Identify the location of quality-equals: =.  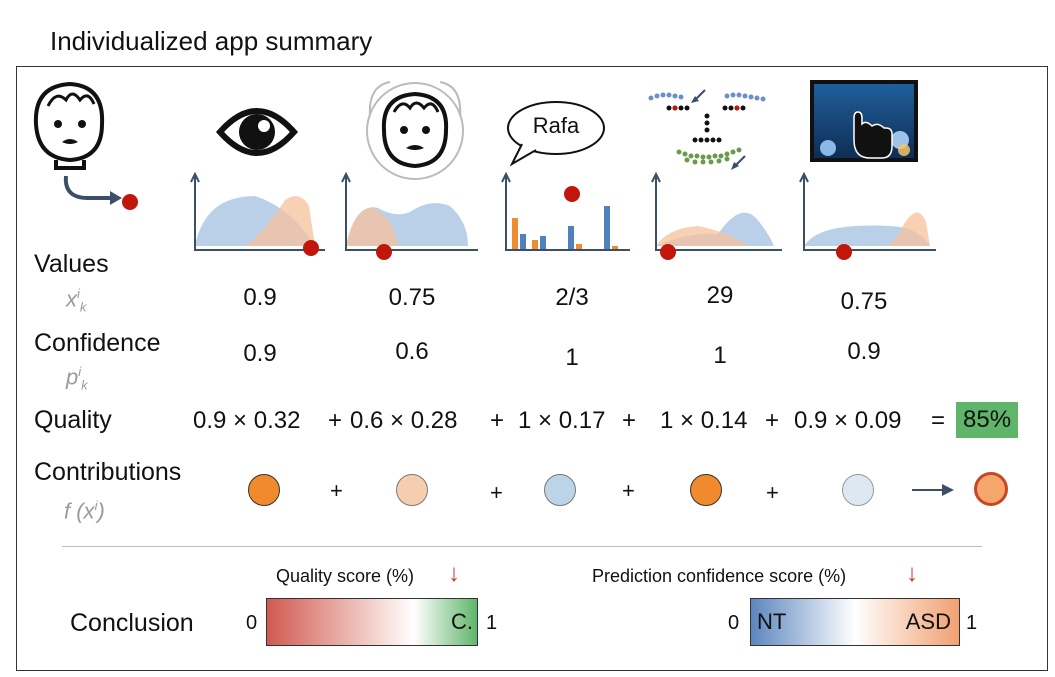
(938, 420).